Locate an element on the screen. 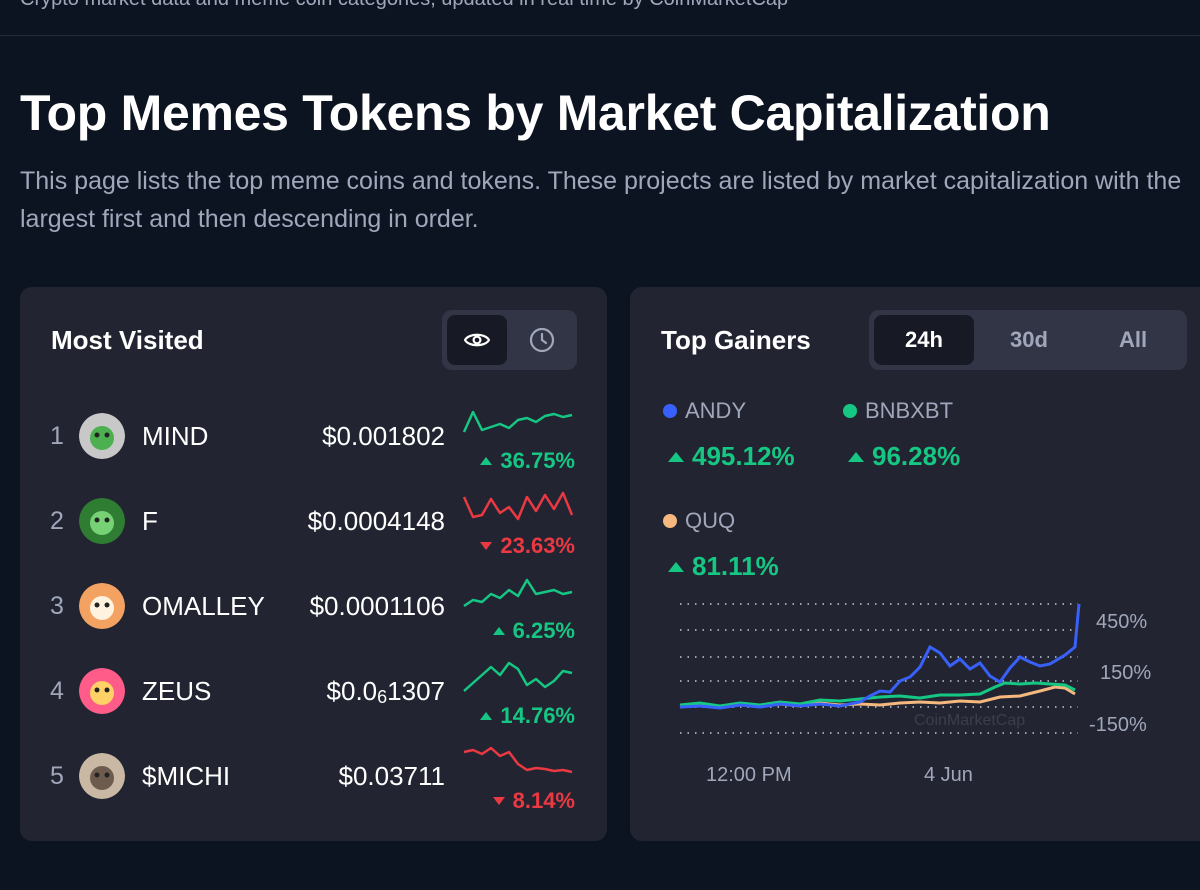 Image resolution: width=1200 pixels, height=890 pixels. andy-dot-icon is located at coordinates (670, 411).